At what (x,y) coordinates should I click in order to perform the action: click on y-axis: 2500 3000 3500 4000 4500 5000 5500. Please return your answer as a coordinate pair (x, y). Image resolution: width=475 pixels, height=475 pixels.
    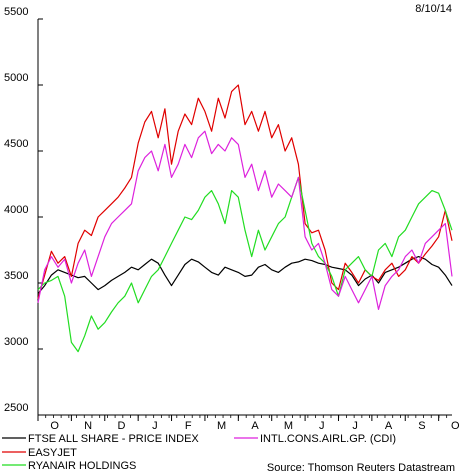
    Looking at the image, I should click on (23, 211).